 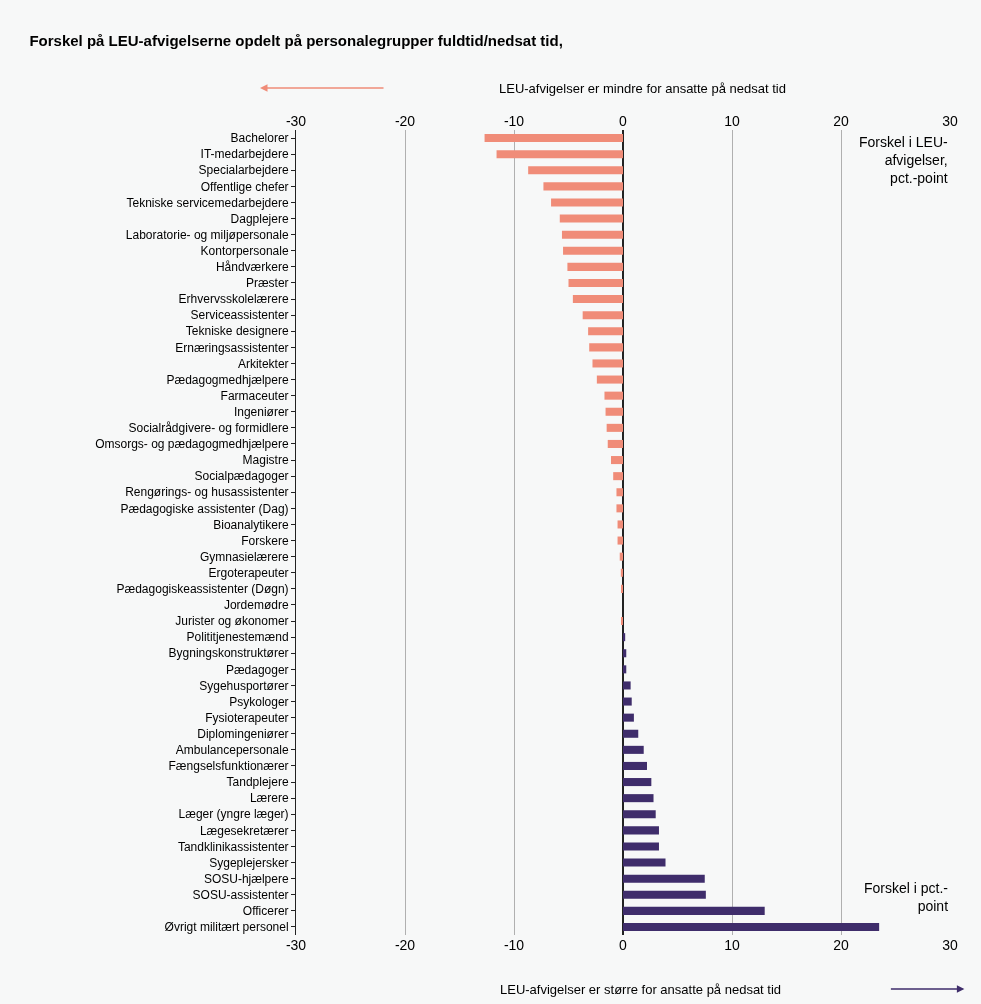 I want to click on y-tick-label: Dagplejere, so click(x=259, y=218).